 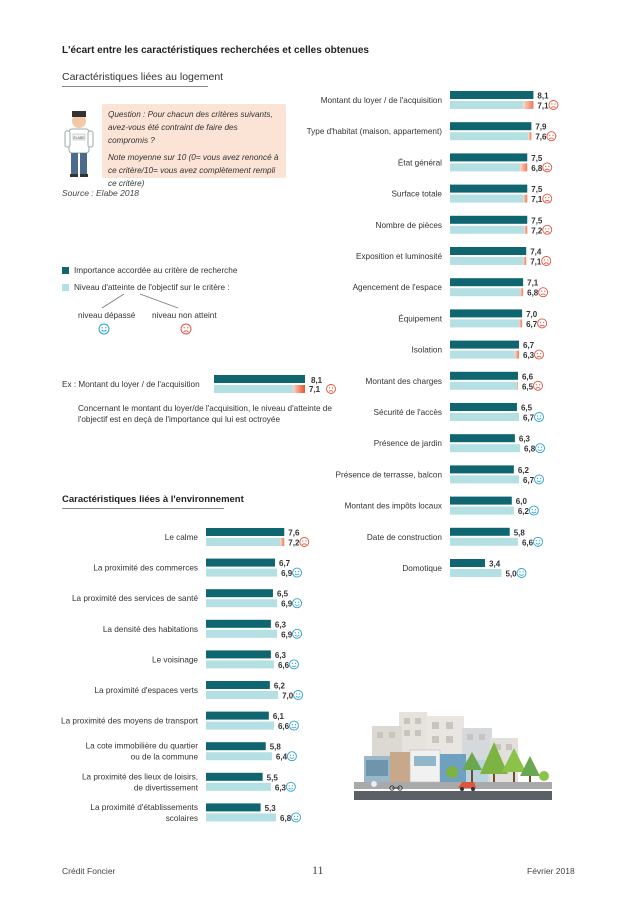 What do you see at coordinates (427, 350) in the screenshot?
I see `category-label: Isolation` at bounding box center [427, 350].